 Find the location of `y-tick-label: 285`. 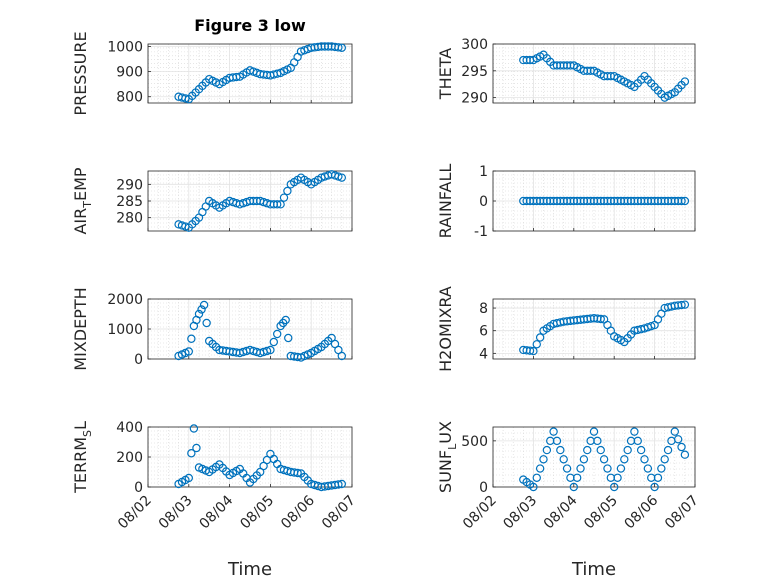

y-tick-label: 285 is located at coordinates (129, 202).